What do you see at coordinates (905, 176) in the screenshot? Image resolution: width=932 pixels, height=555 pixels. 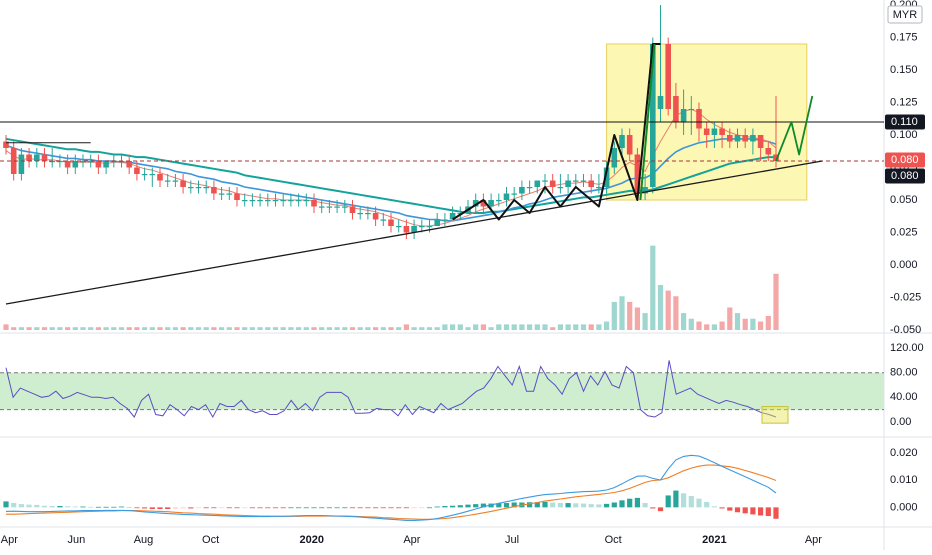 I see `support-price-badge: 0.080` at bounding box center [905, 176].